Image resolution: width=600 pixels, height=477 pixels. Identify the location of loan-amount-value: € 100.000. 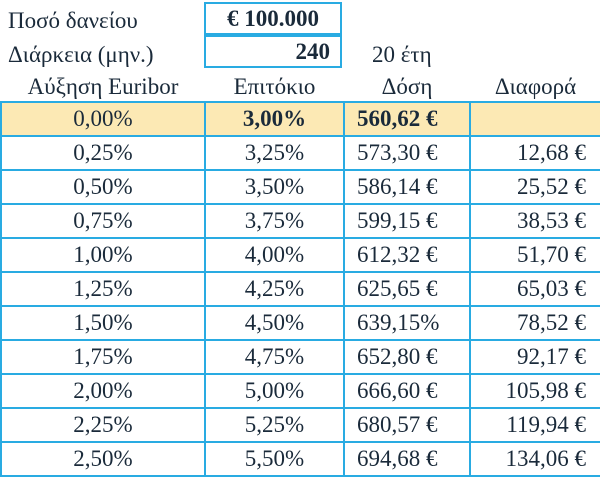
(273, 18).